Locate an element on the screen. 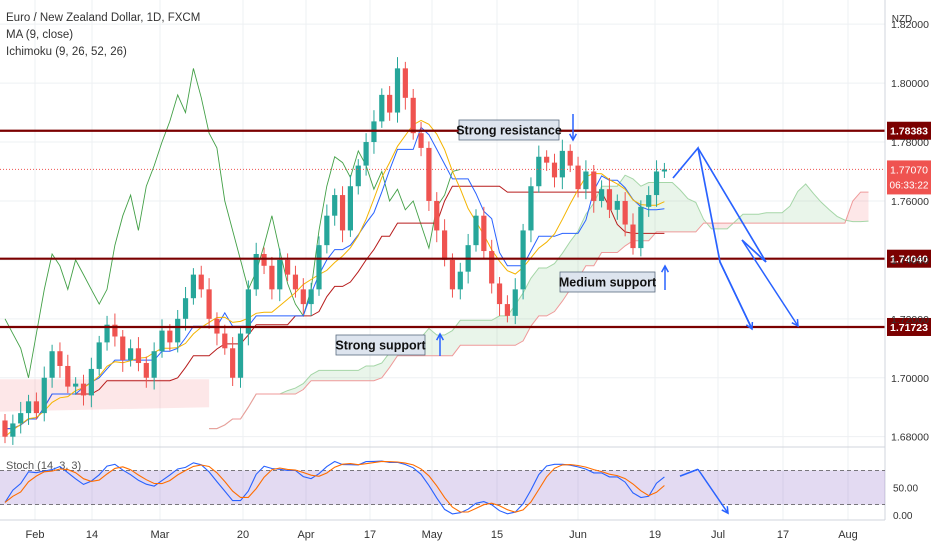  x-tick-label: Jul is located at coordinates (718, 535).